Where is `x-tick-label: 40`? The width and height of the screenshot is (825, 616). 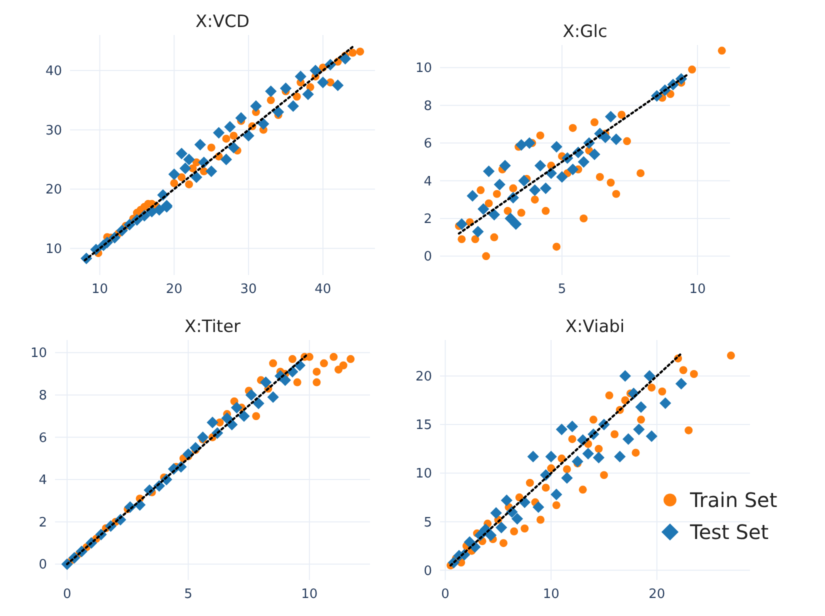 x-tick-label: 40 is located at coordinates (323, 289).